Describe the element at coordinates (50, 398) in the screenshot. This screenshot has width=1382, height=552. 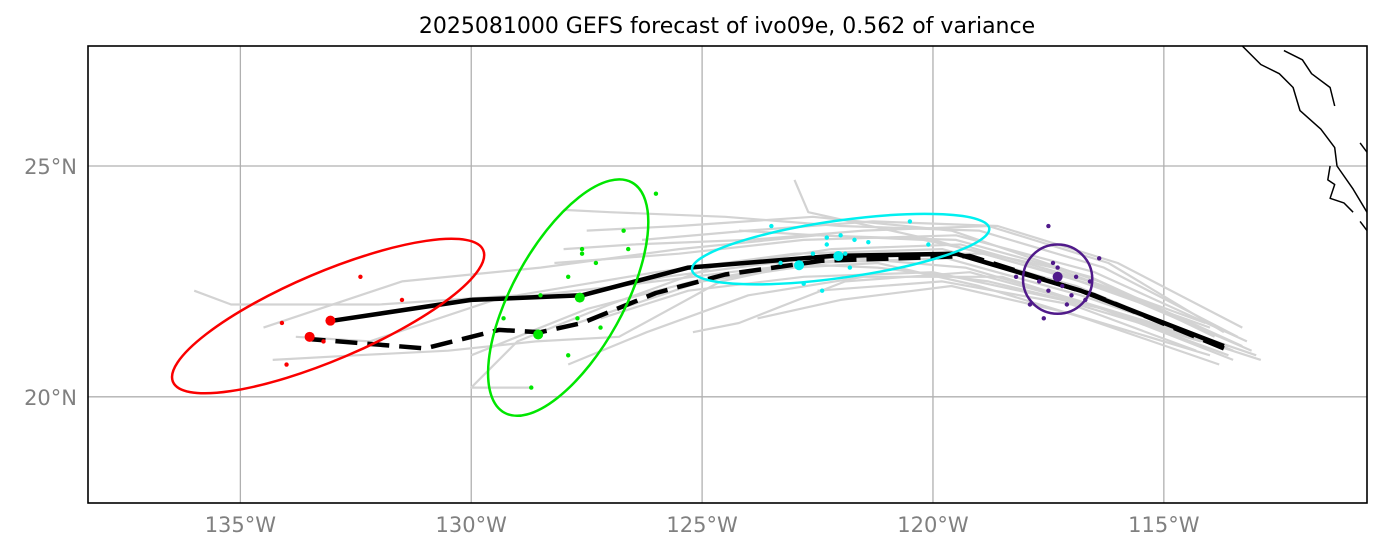
I see `y-tick-label: 20°N` at that location.